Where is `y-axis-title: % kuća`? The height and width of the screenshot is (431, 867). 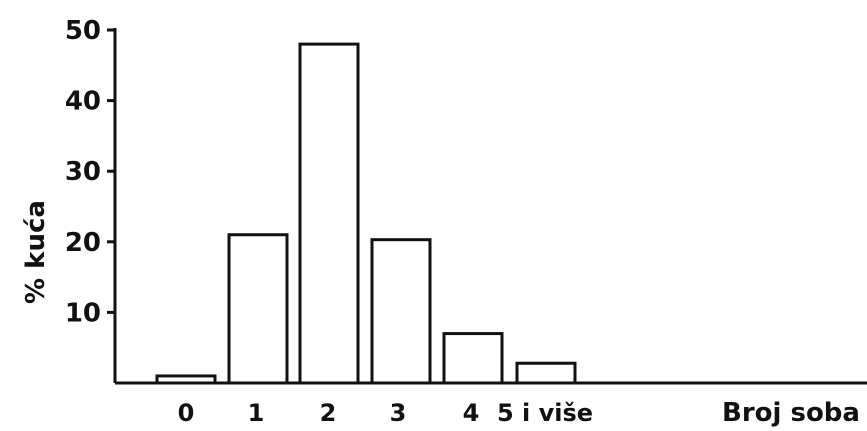
y-axis-title: % kuća is located at coordinates (36, 252).